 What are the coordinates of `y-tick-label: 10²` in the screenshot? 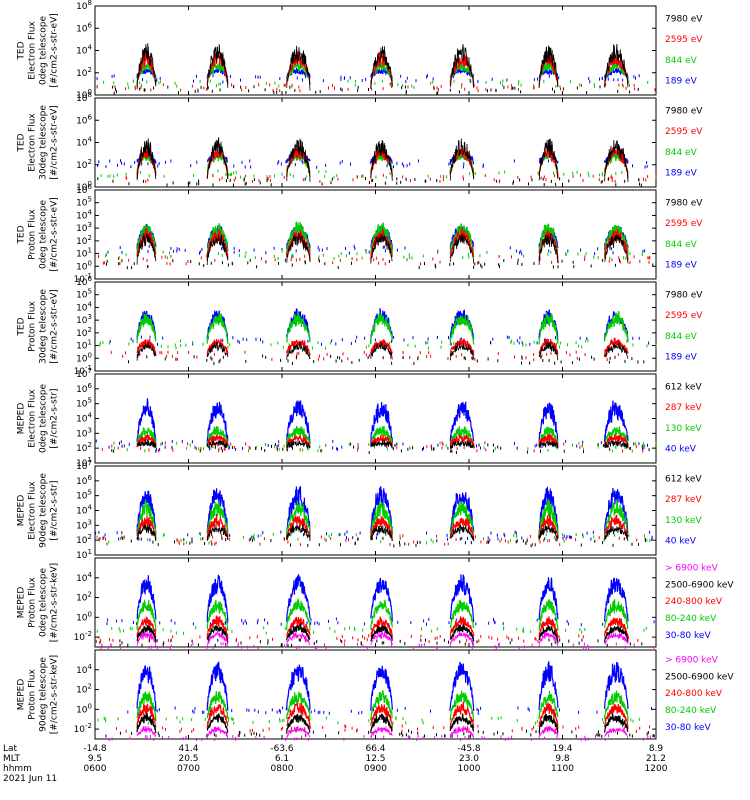 It's located at (84, 72).